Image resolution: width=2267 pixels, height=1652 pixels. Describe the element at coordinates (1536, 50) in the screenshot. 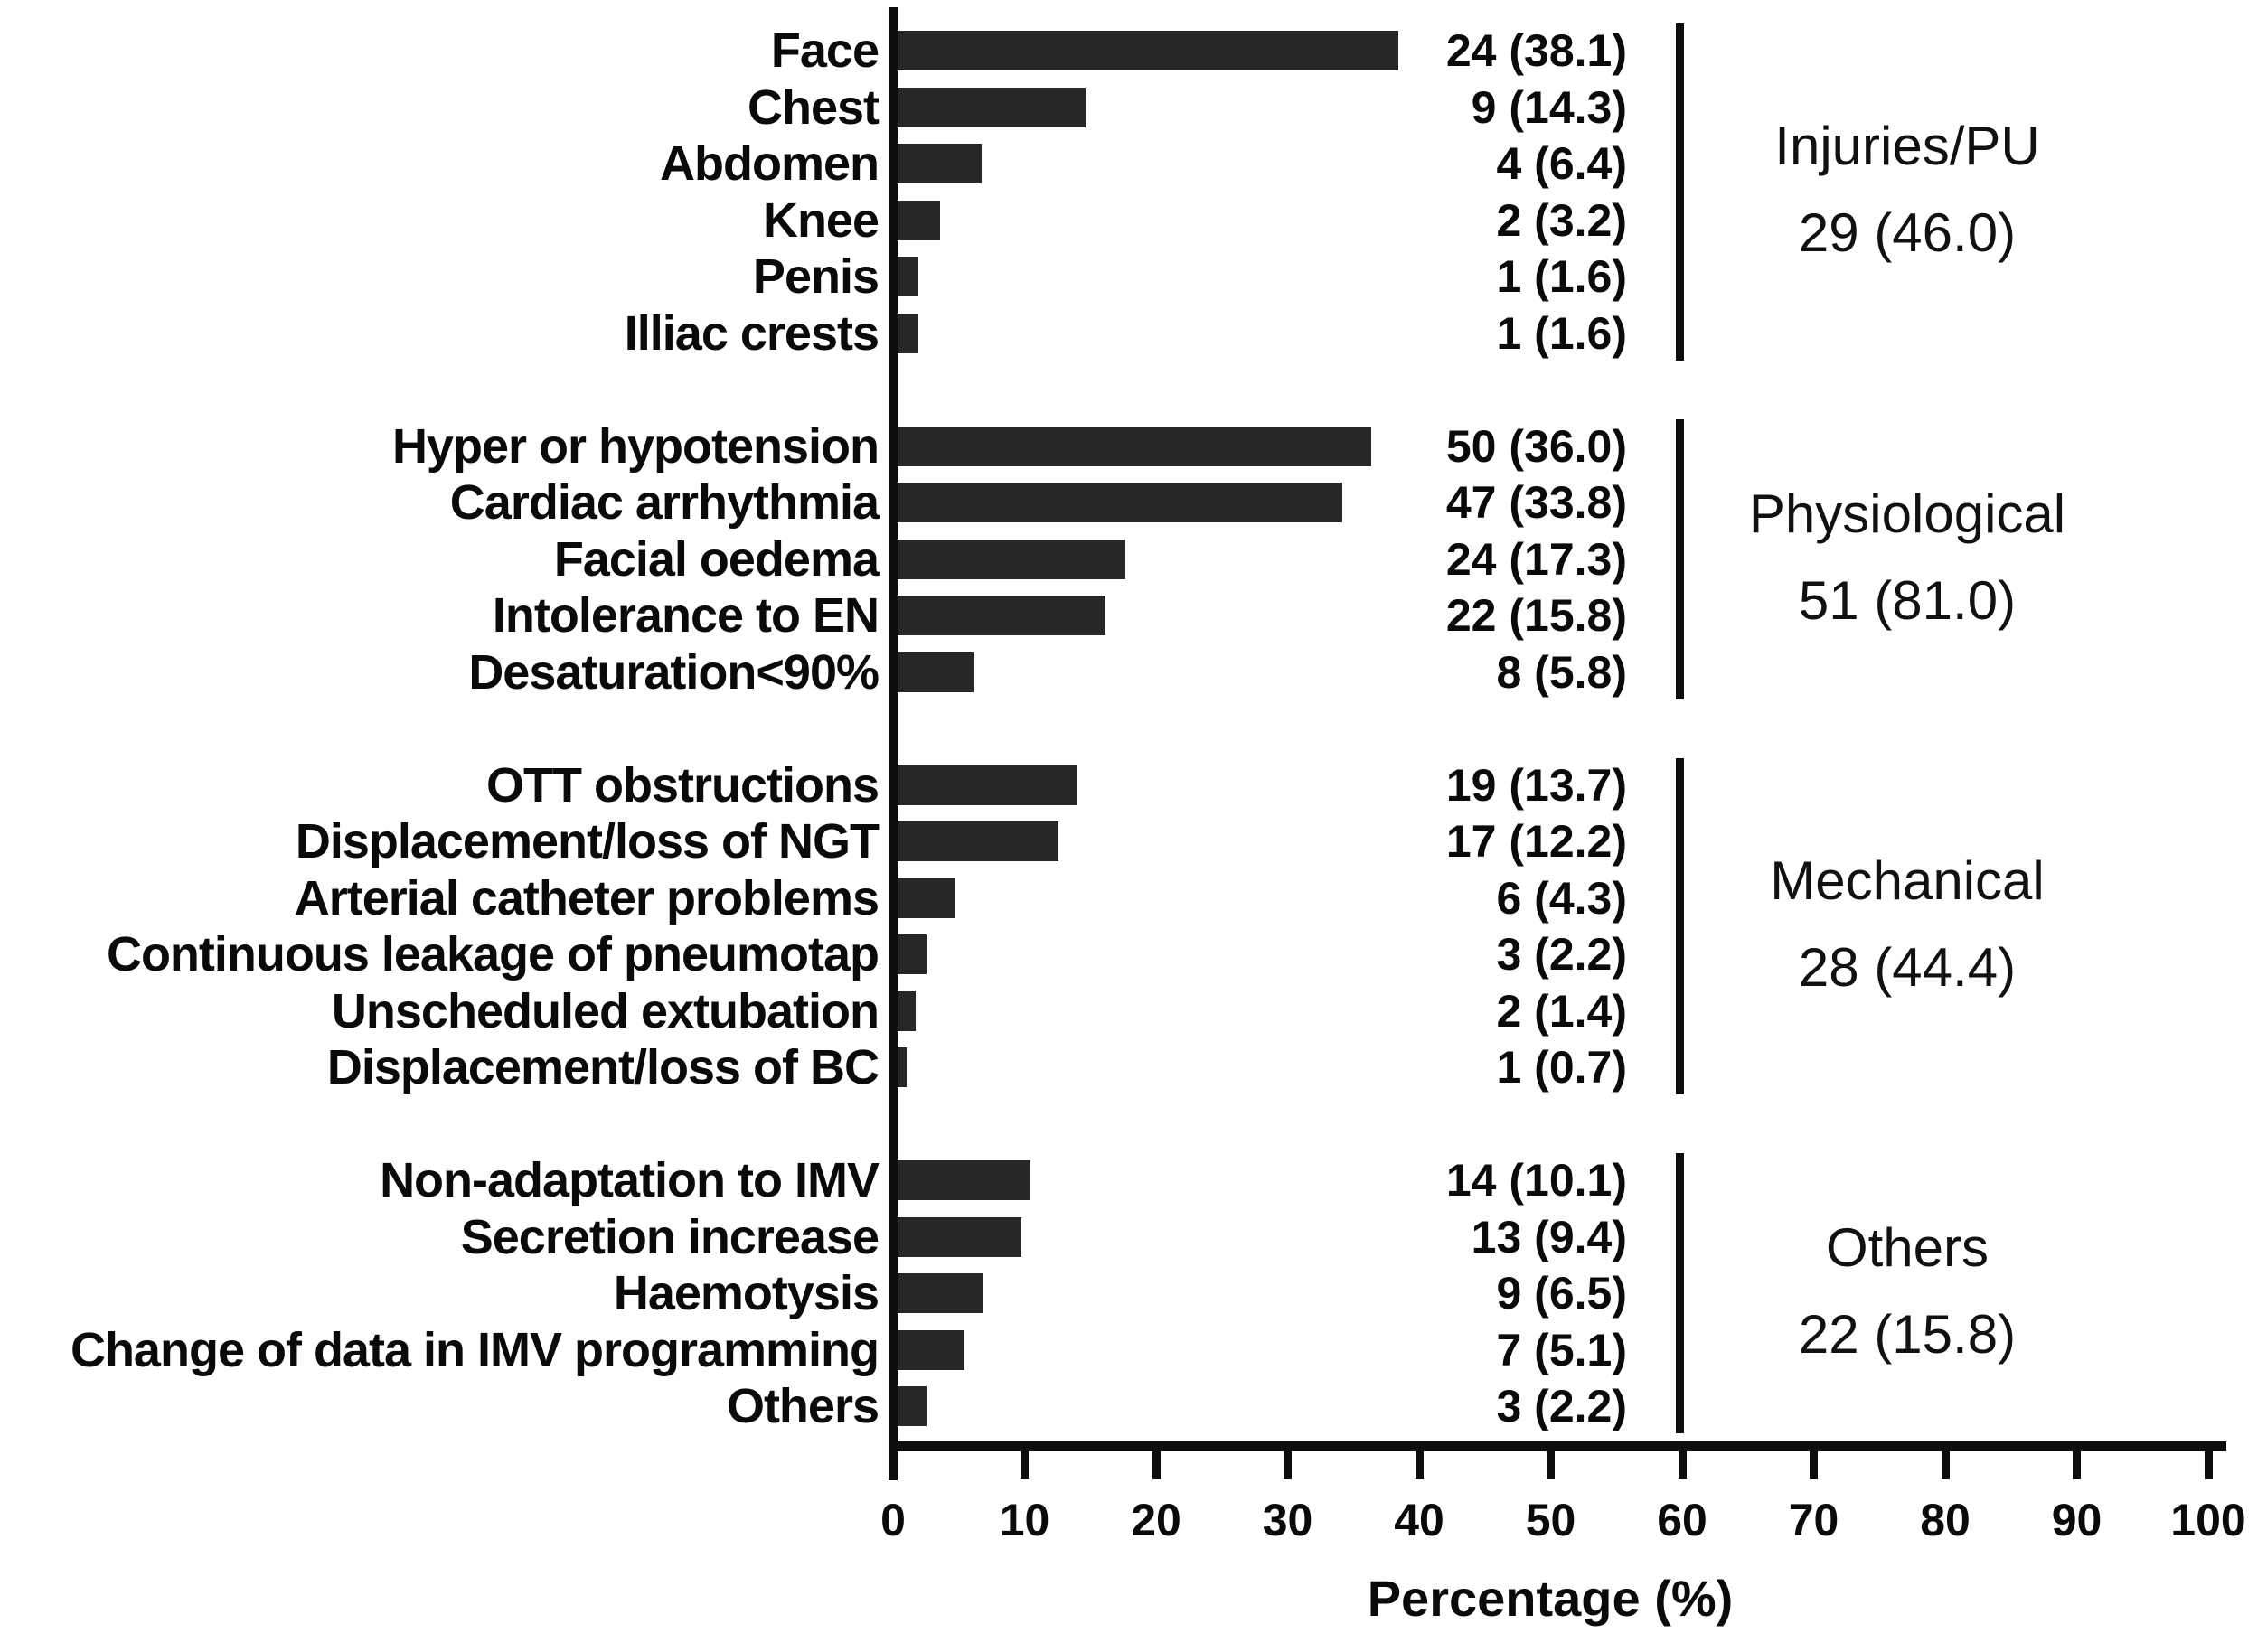

I see `value-label: 24 (38.1)` at that location.